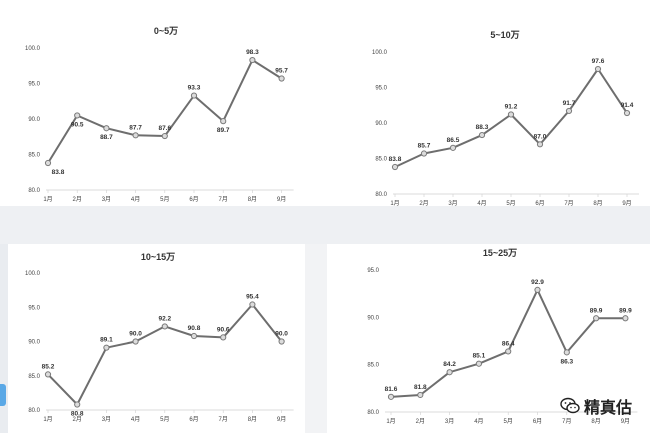 The height and width of the screenshot is (438, 650). What do you see at coordinates (482, 127) in the screenshot?
I see `data-label: 88.3` at bounding box center [482, 127].